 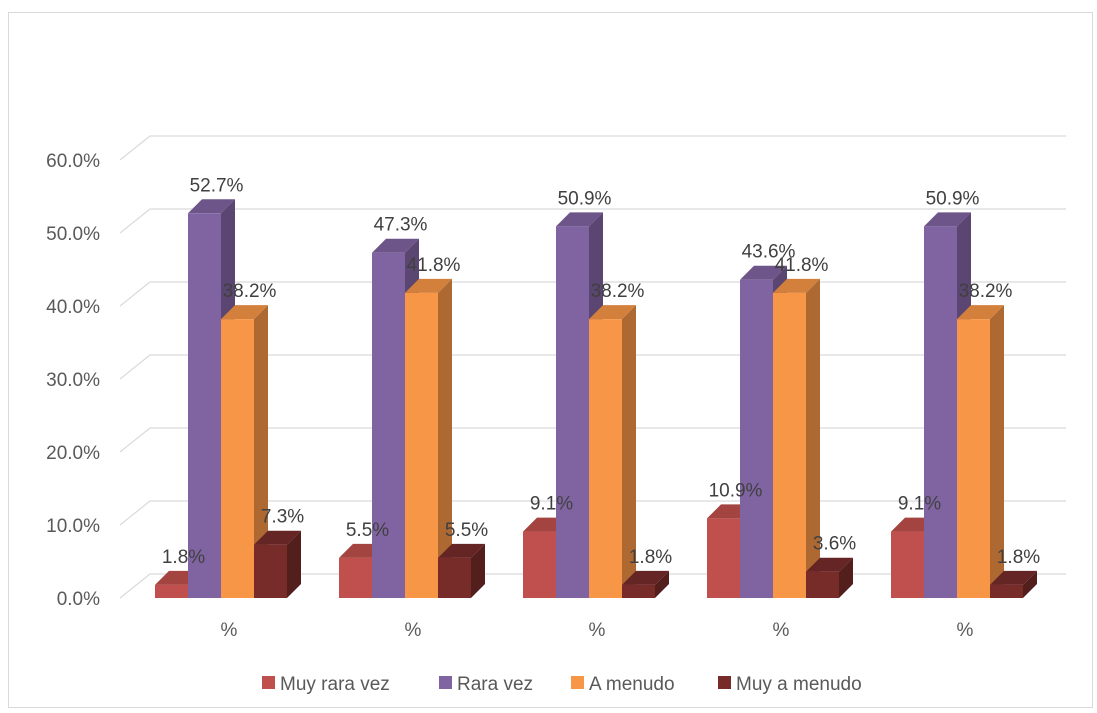 I want to click on legend-item: Muy a menudo, so click(x=790, y=684).